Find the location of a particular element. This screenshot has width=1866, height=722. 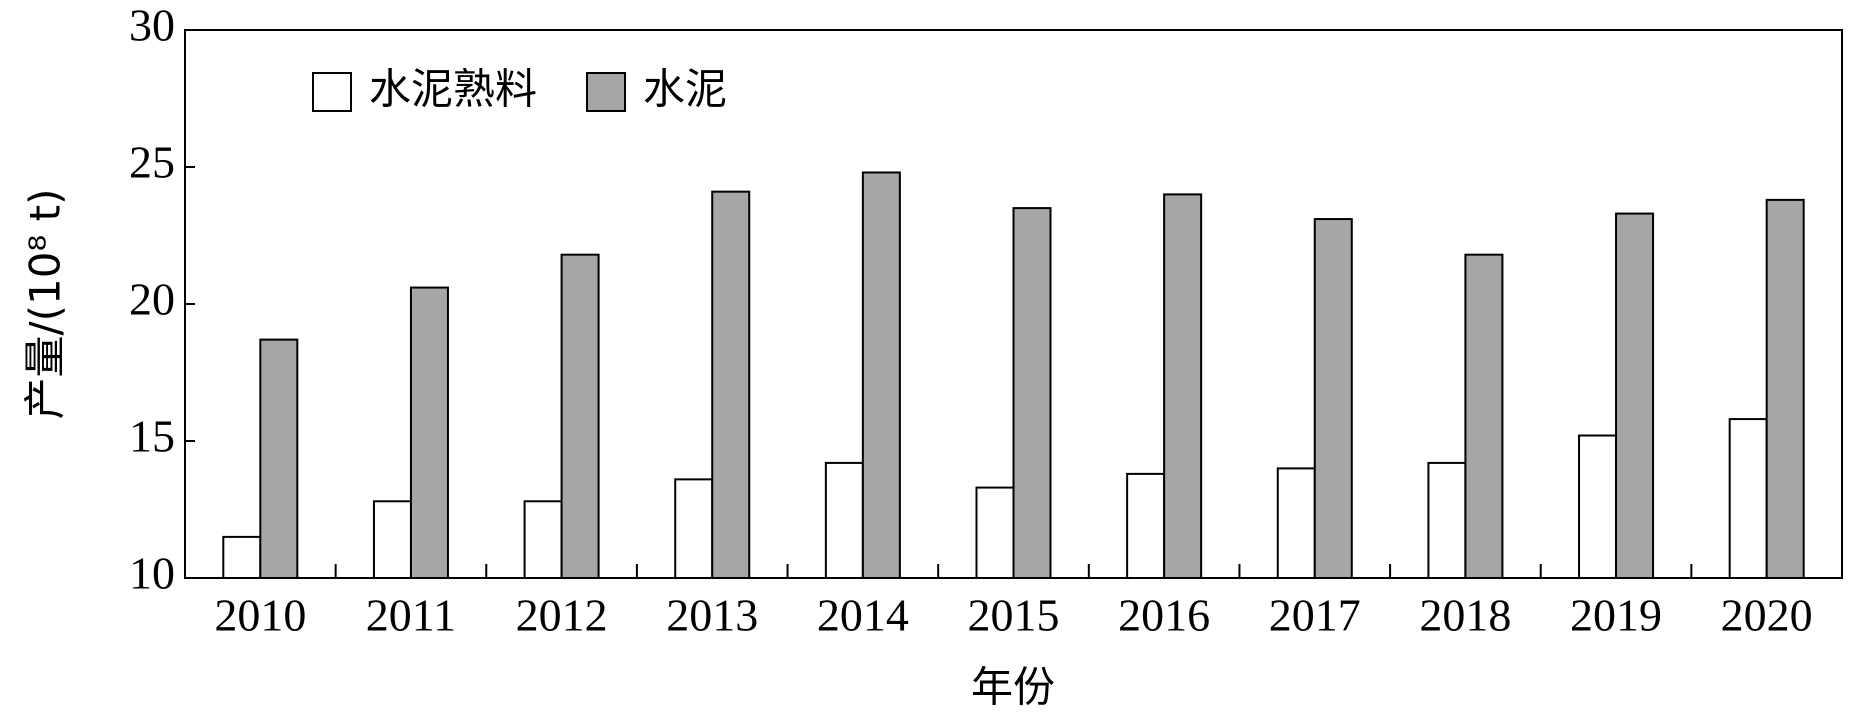

x-tick-label: 2015 is located at coordinates (1014, 615).